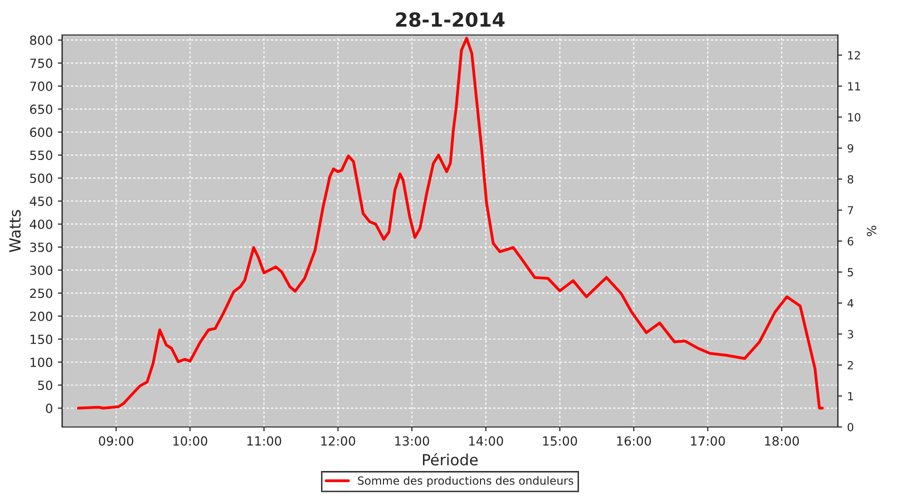  Describe the element at coordinates (41, 339) in the screenshot. I see `y-tick-label: 150` at that location.